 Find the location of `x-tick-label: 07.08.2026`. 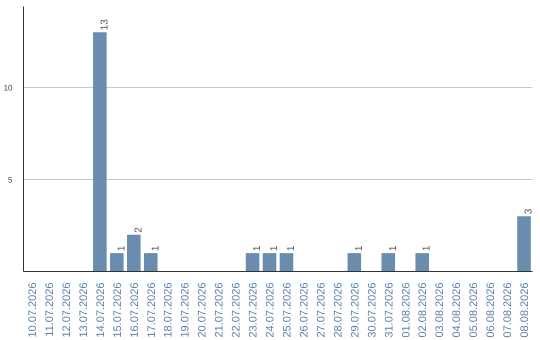

x-tick-label: 07.08.2026 is located at coordinates (508, 310).